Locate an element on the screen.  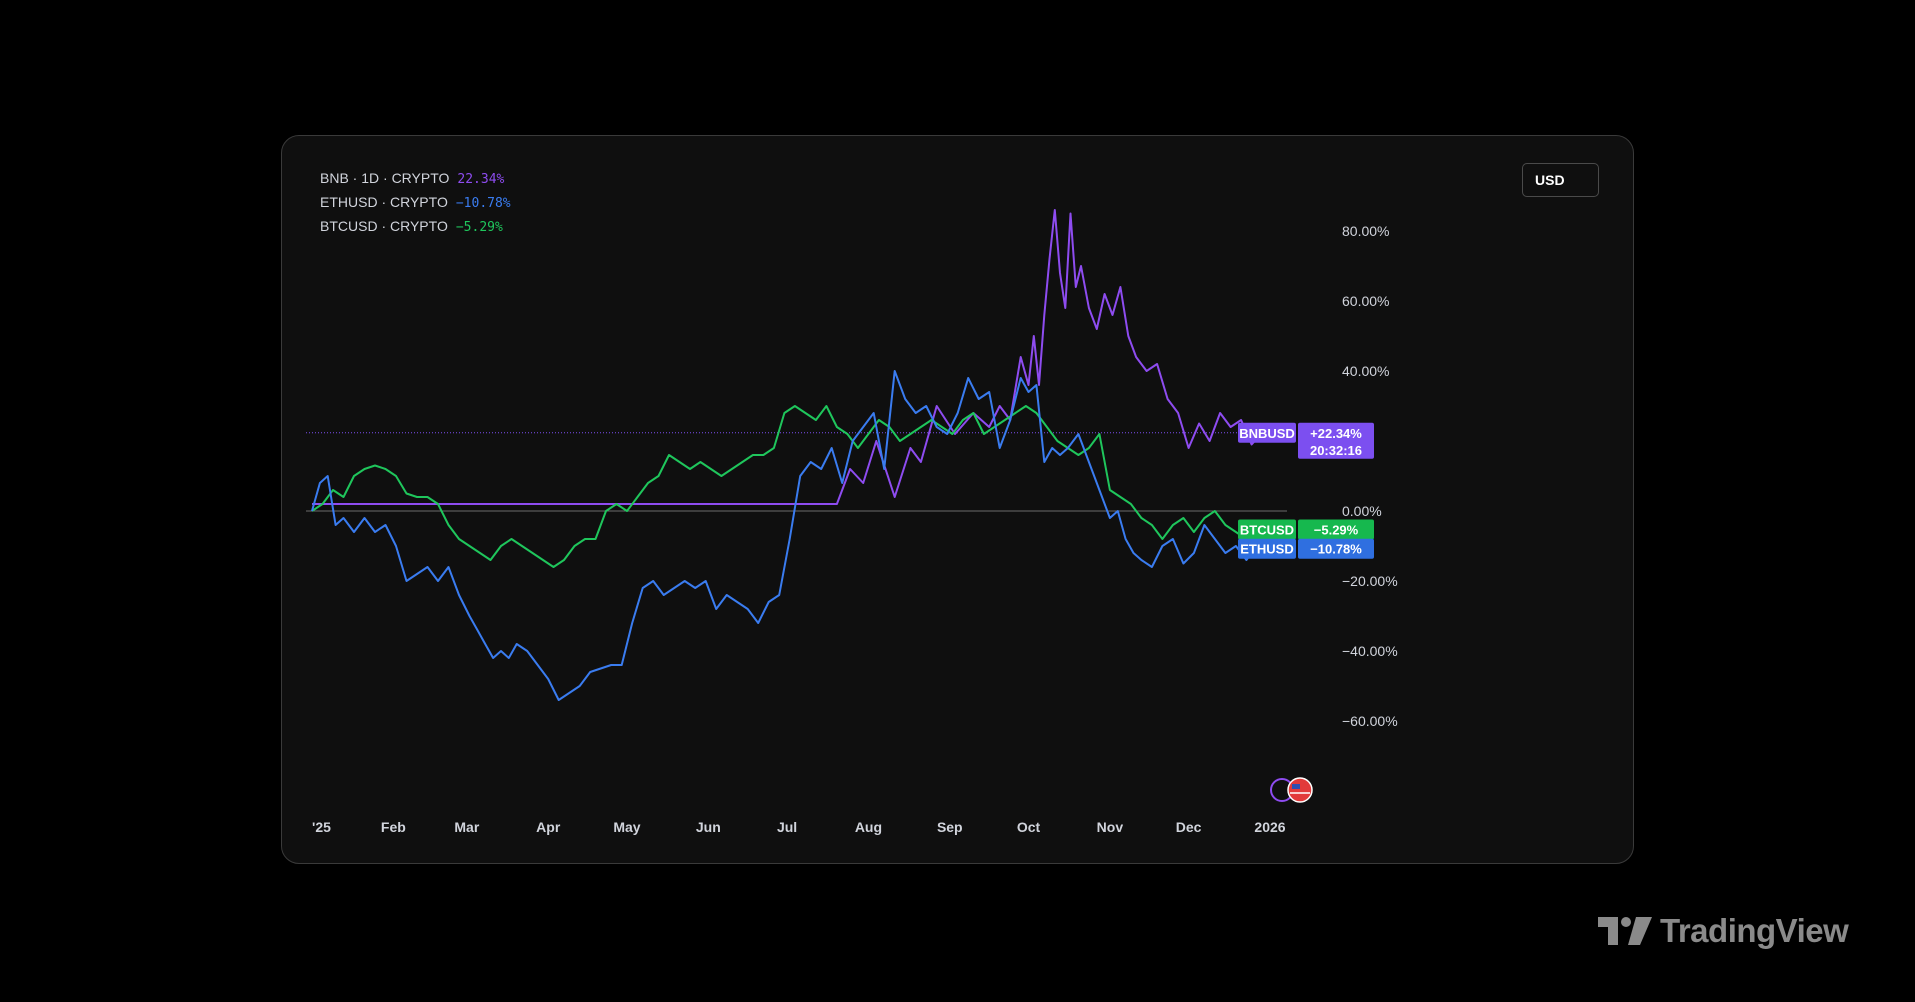
price-tag-bnbusd: BNBUSD +22.34% 20:32:16 is located at coordinates (1306, 440).